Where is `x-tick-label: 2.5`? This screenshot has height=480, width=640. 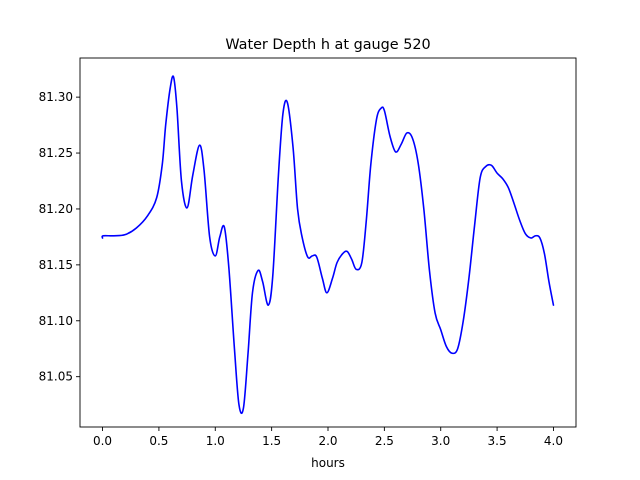
x-tick-label: 2.5 is located at coordinates (384, 441).